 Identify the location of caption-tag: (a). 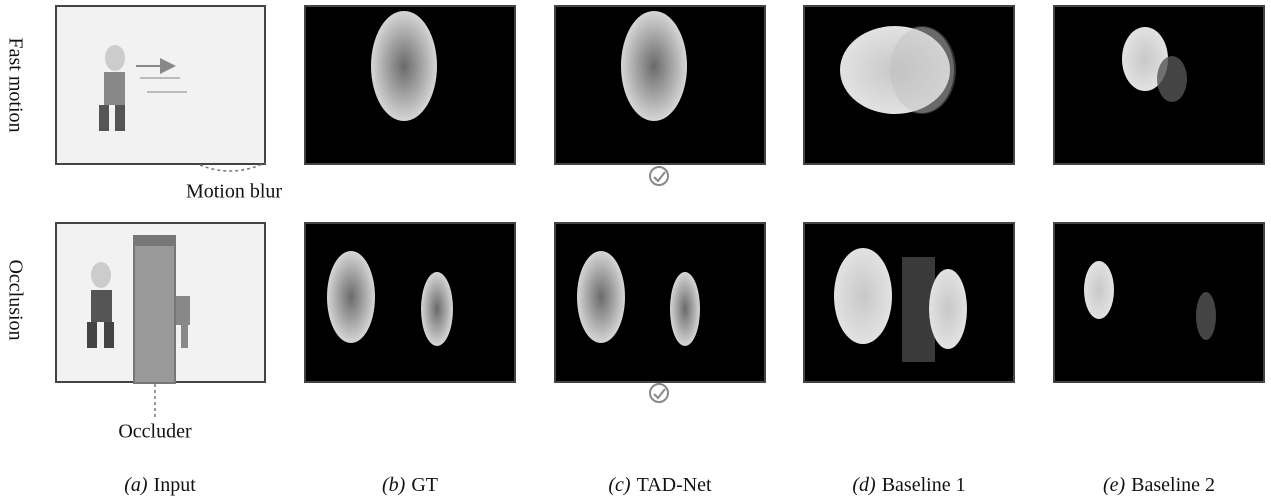
(136, 485).